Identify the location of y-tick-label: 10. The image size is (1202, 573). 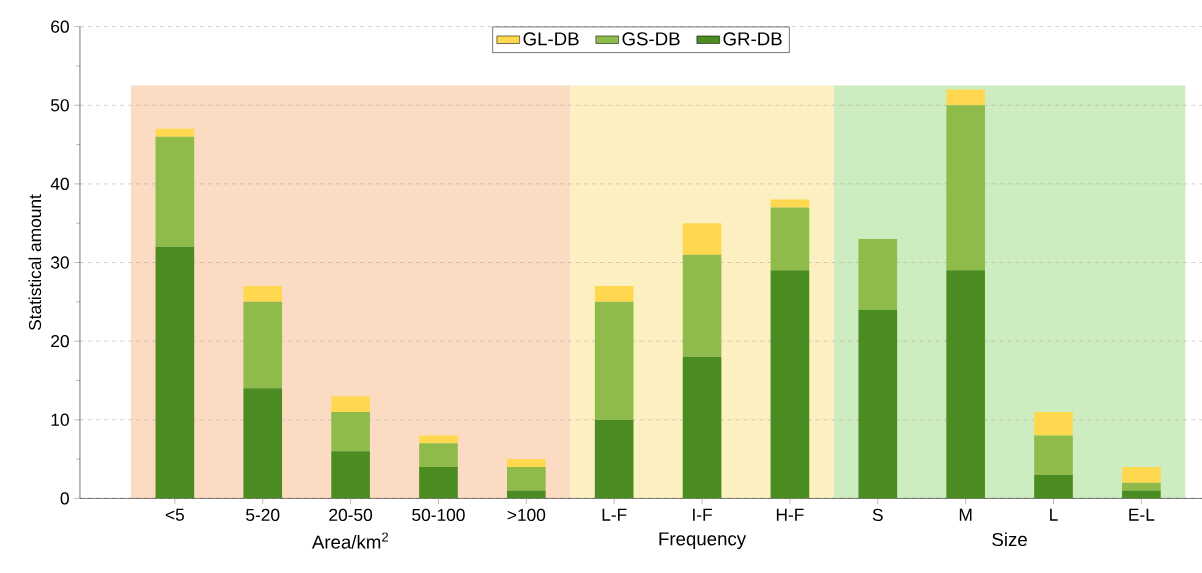
(60, 419).